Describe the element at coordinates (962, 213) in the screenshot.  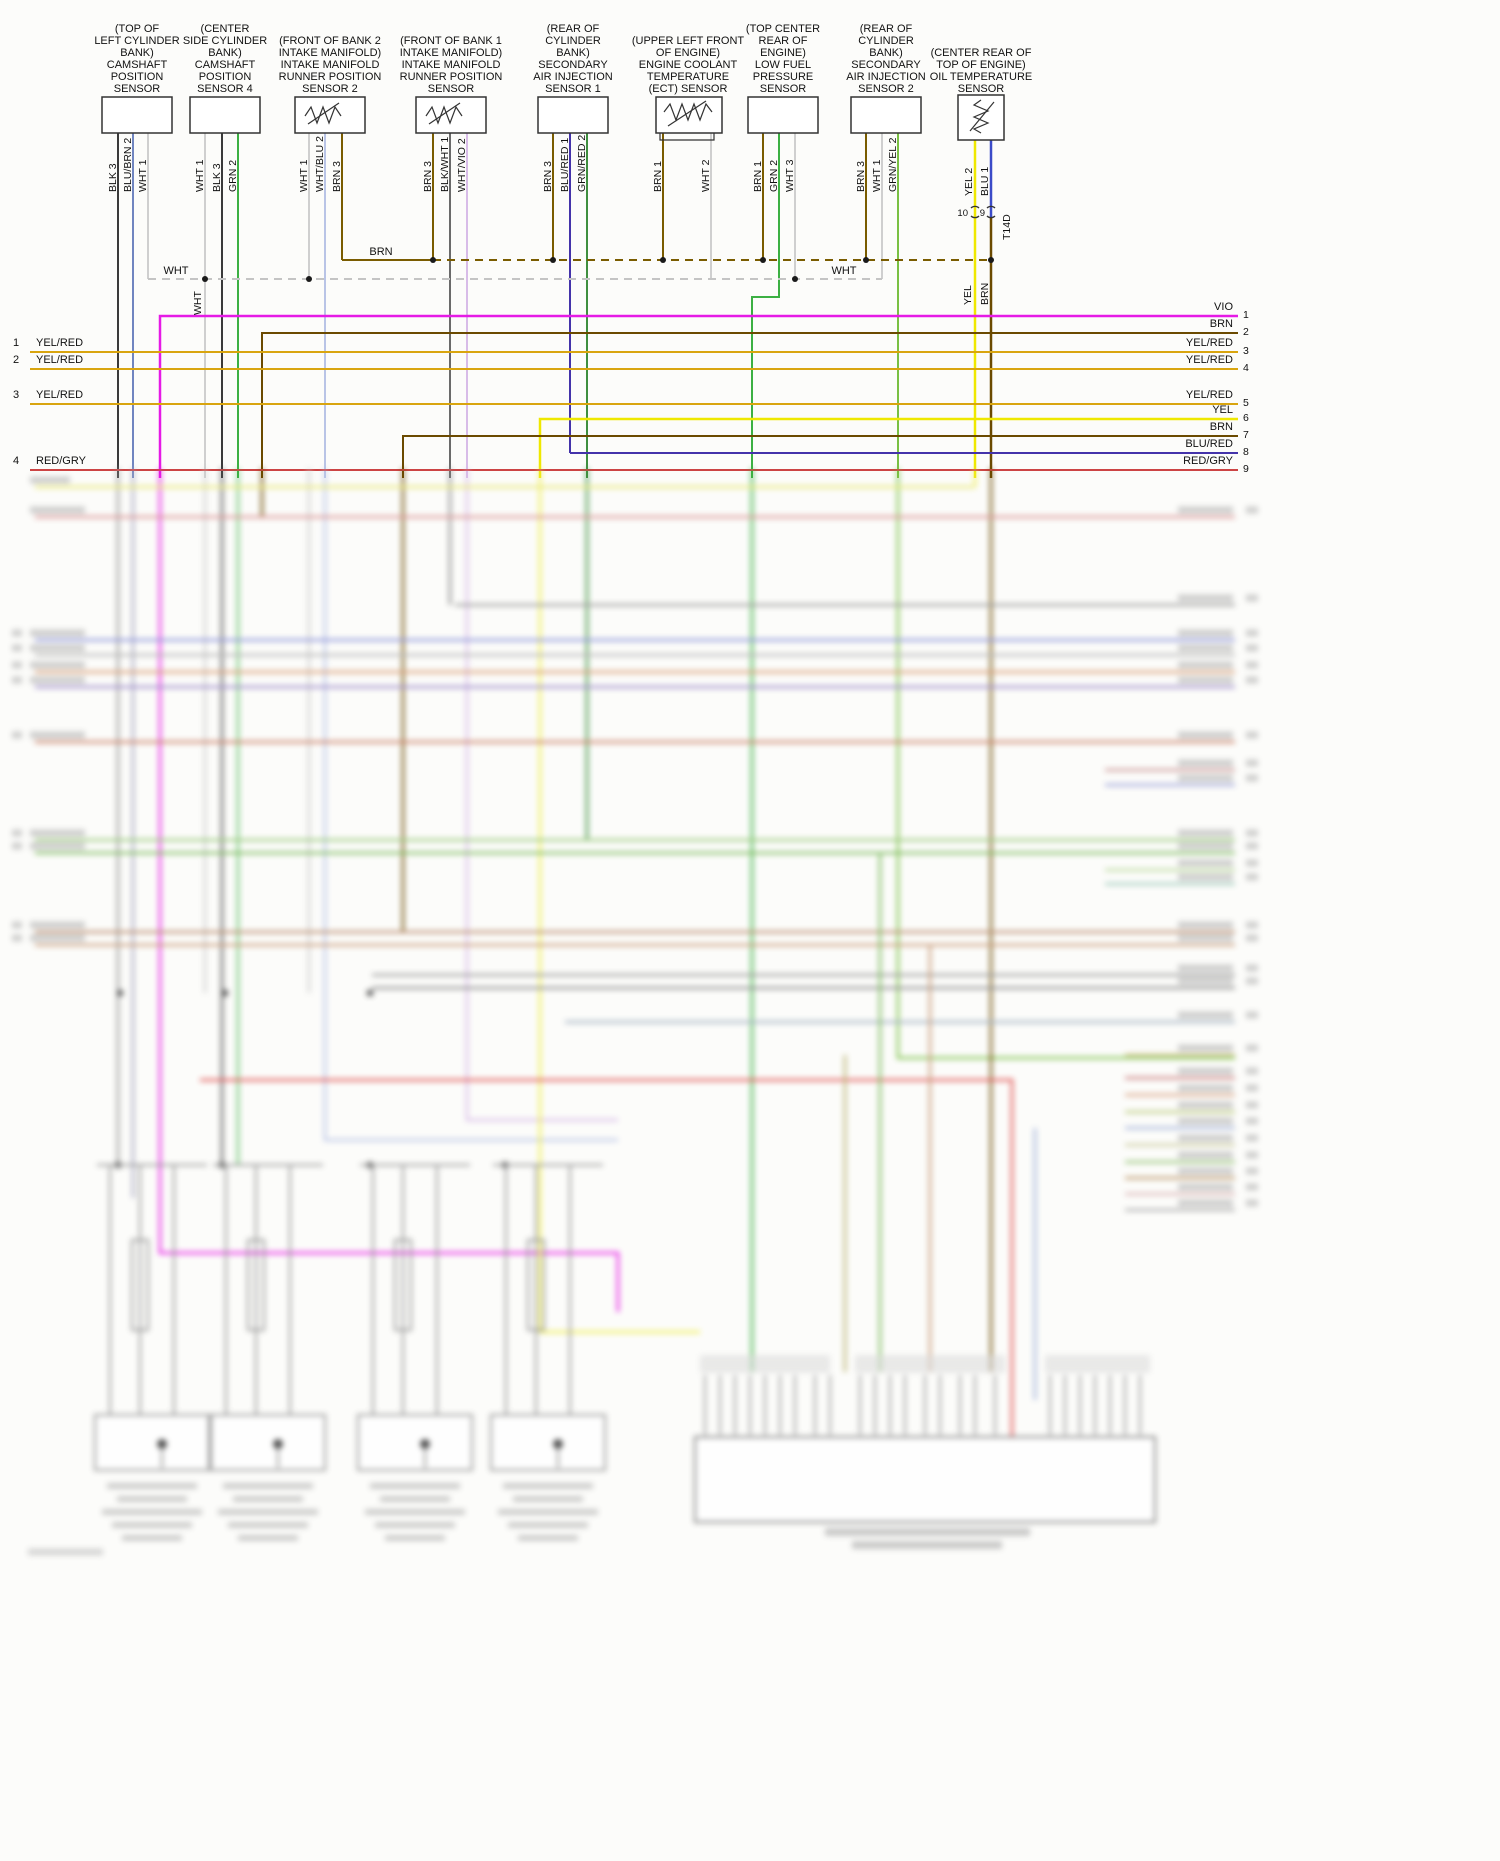
I see `pin-10-label: 10` at that location.